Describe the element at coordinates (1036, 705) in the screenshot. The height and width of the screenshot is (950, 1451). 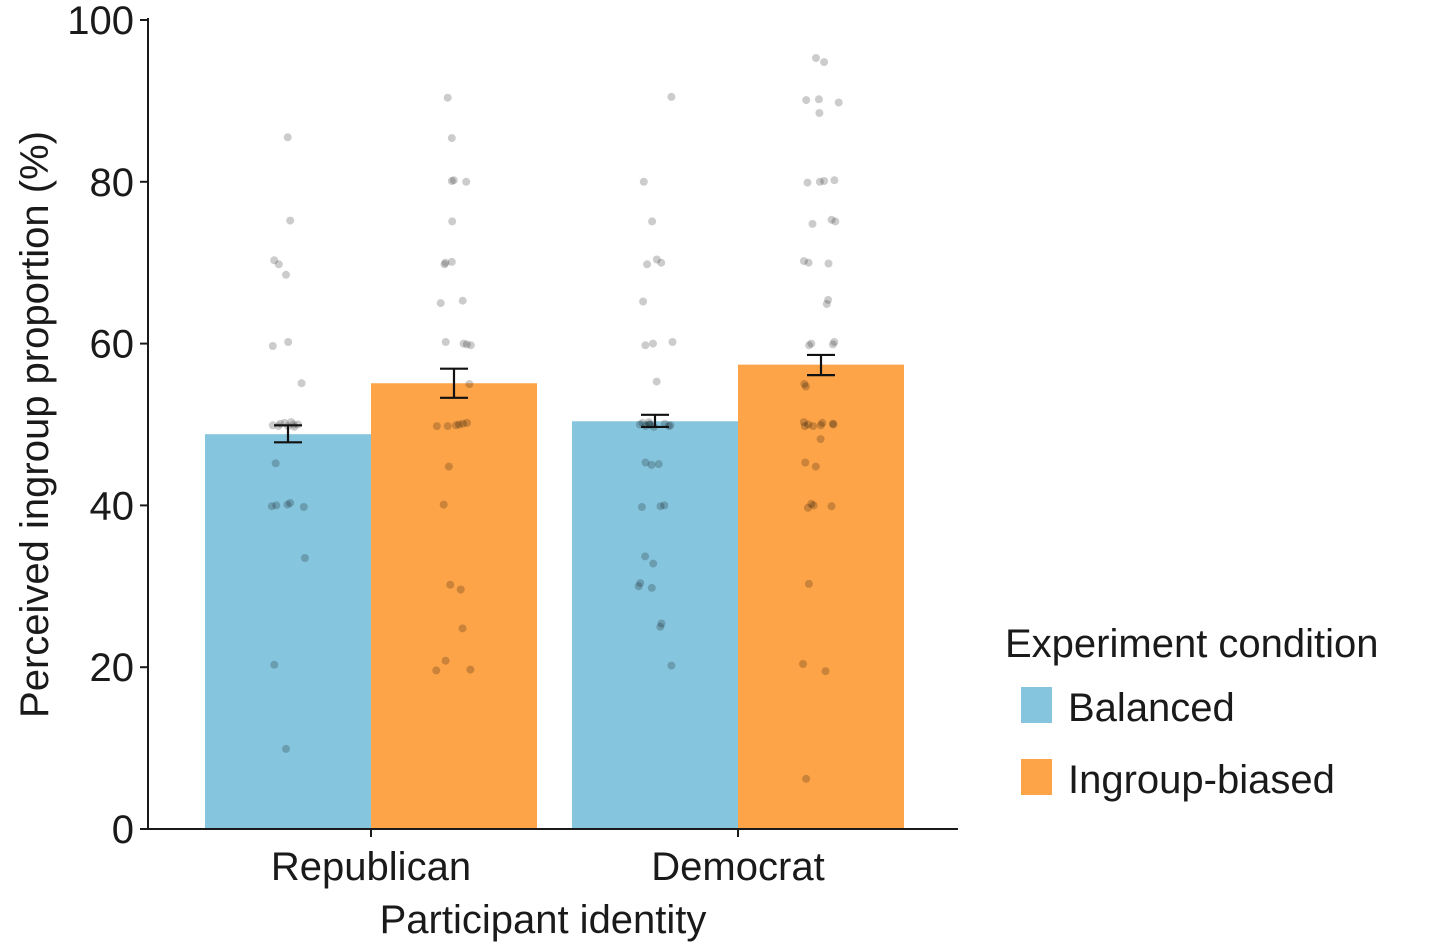
I see `legend-swatch-balanced` at that location.